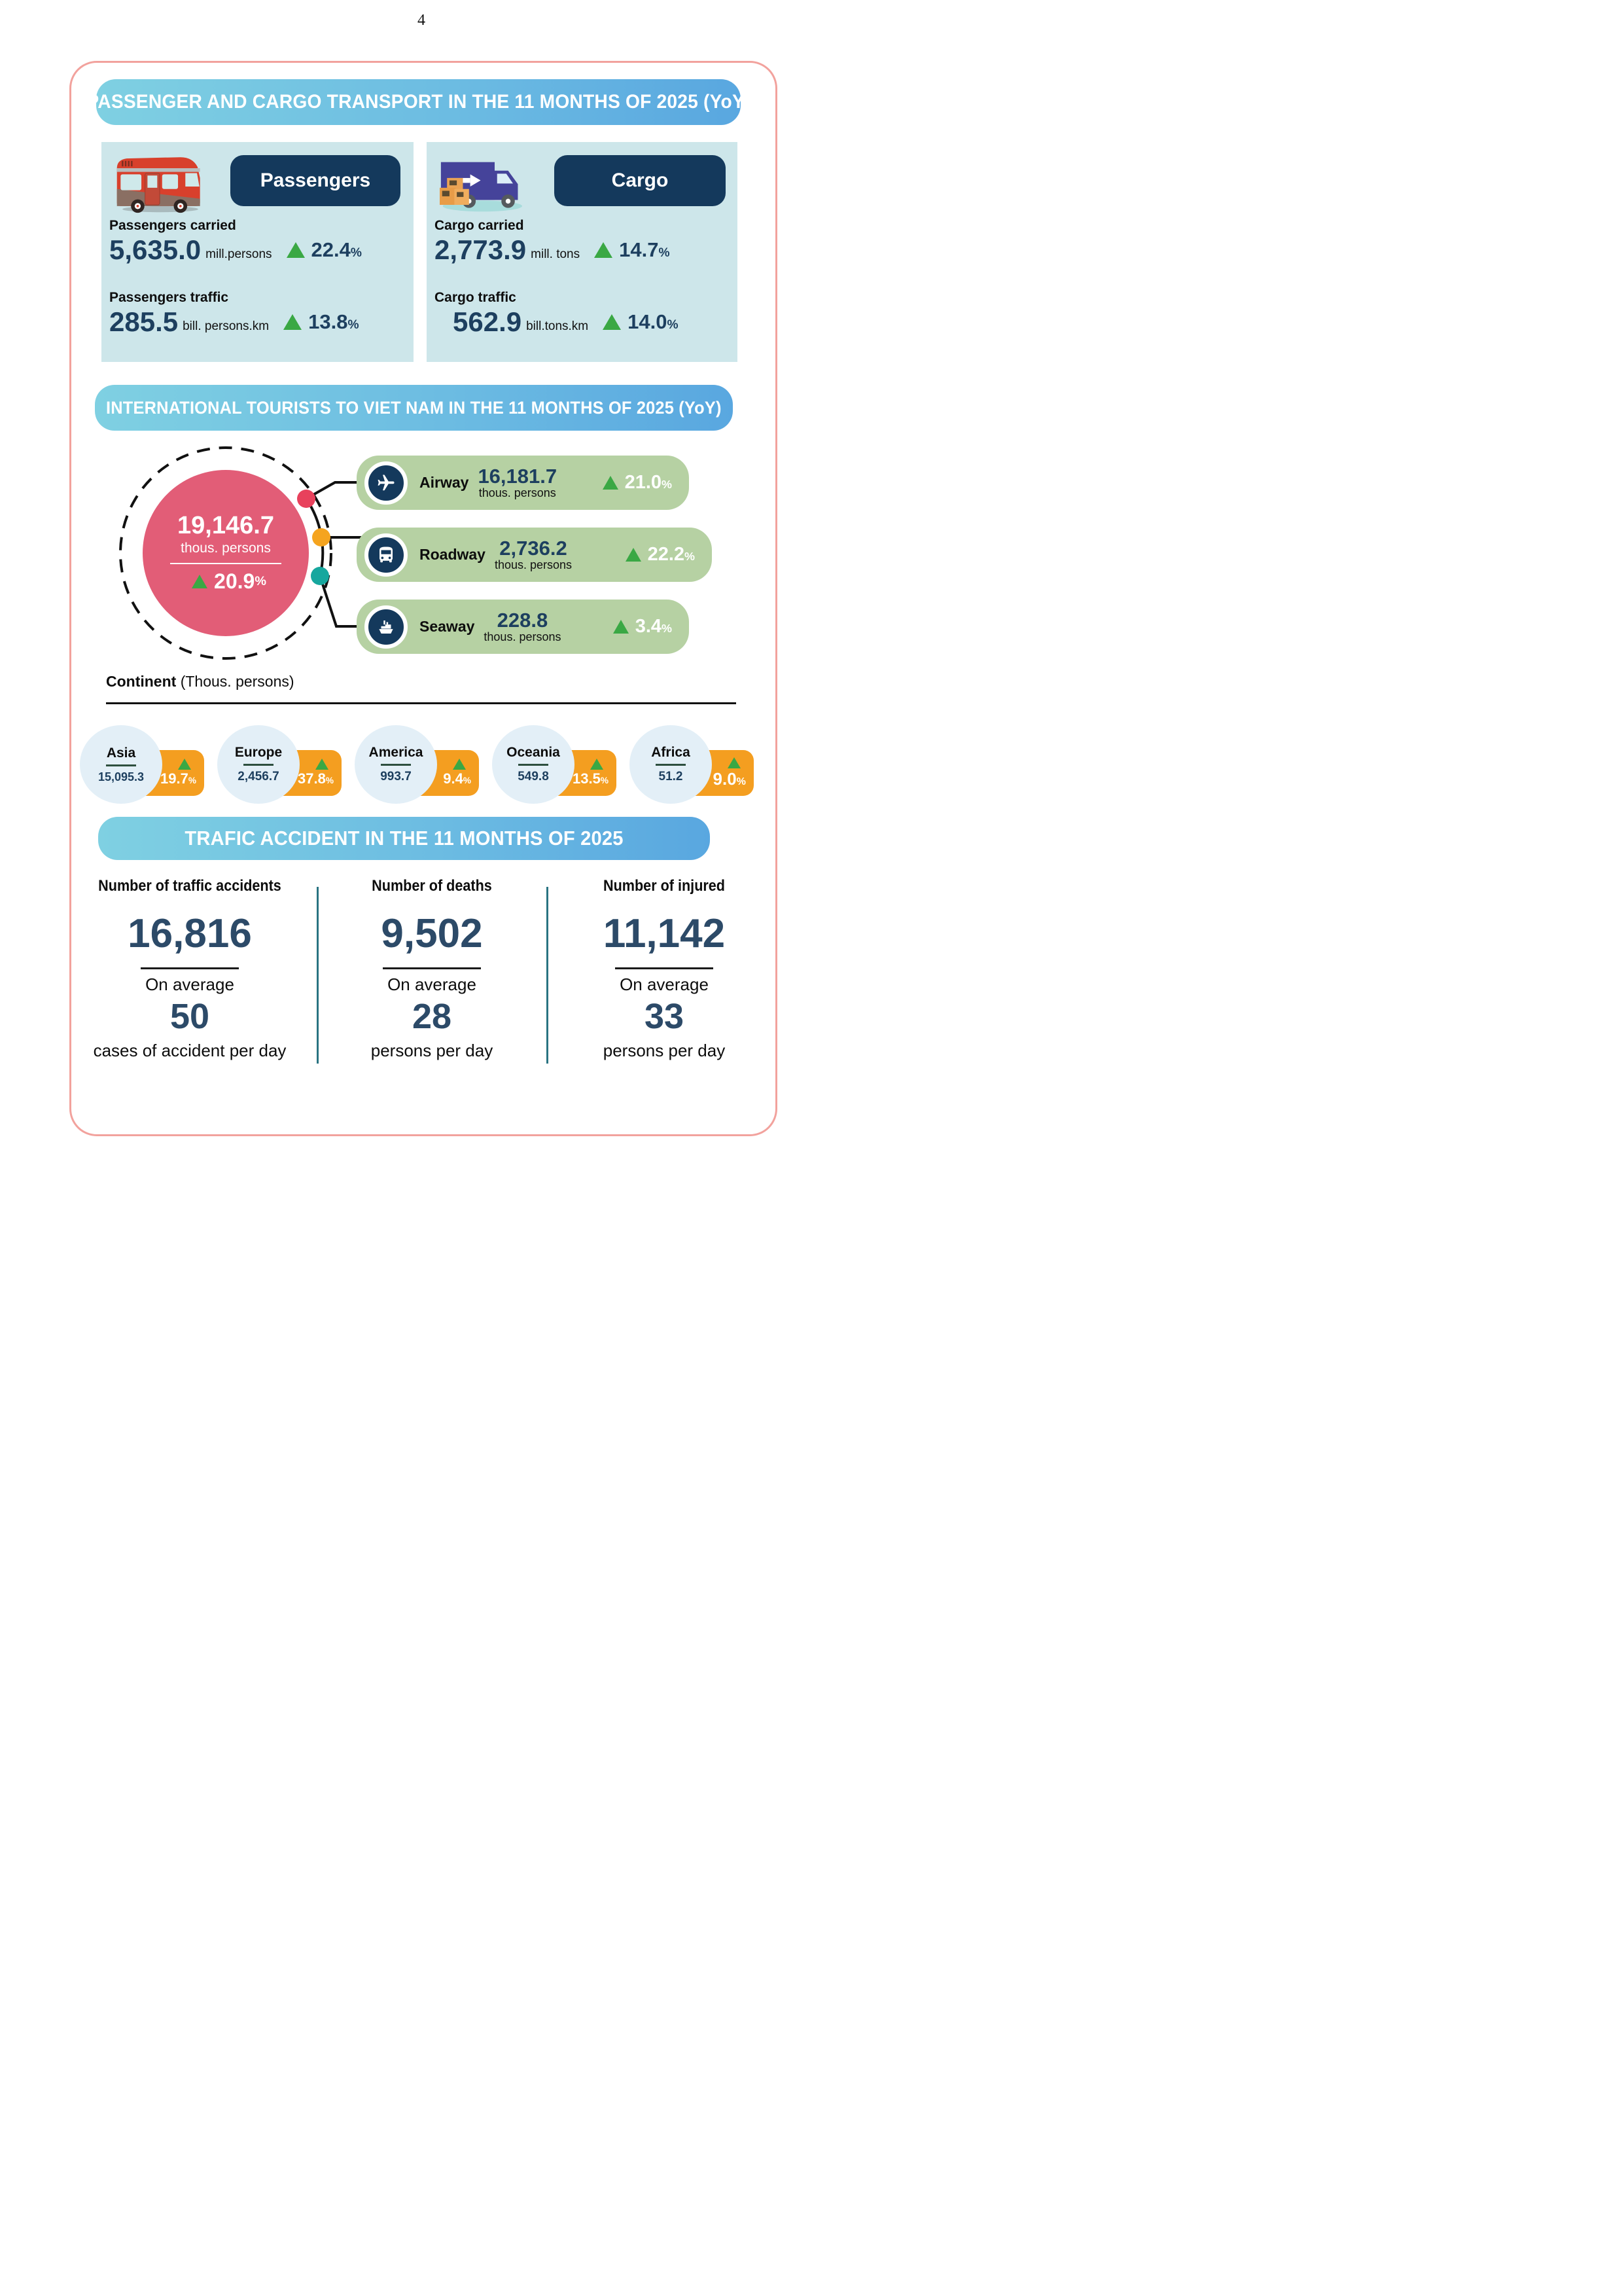 The width and height of the screenshot is (1624, 2296). What do you see at coordinates (315, 180) in the screenshot?
I see `passengers-badge: Passengers` at bounding box center [315, 180].